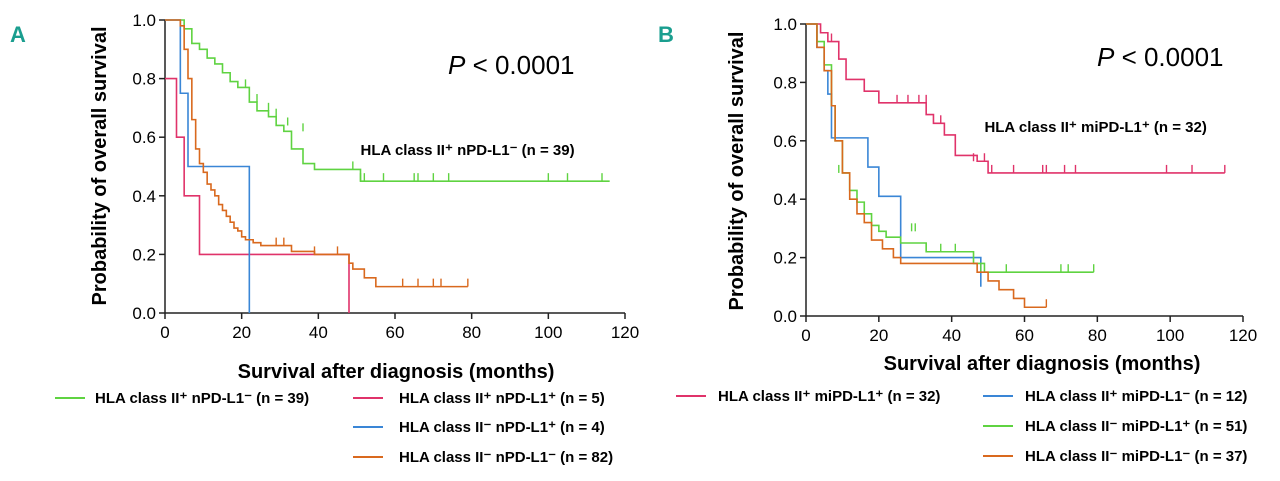 The image size is (1280, 481). What do you see at coordinates (1136, 426) in the screenshot?
I see `legend-label: HLA class II⁻ miPD-L1⁺ (n = 51)` at bounding box center [1136, 426].